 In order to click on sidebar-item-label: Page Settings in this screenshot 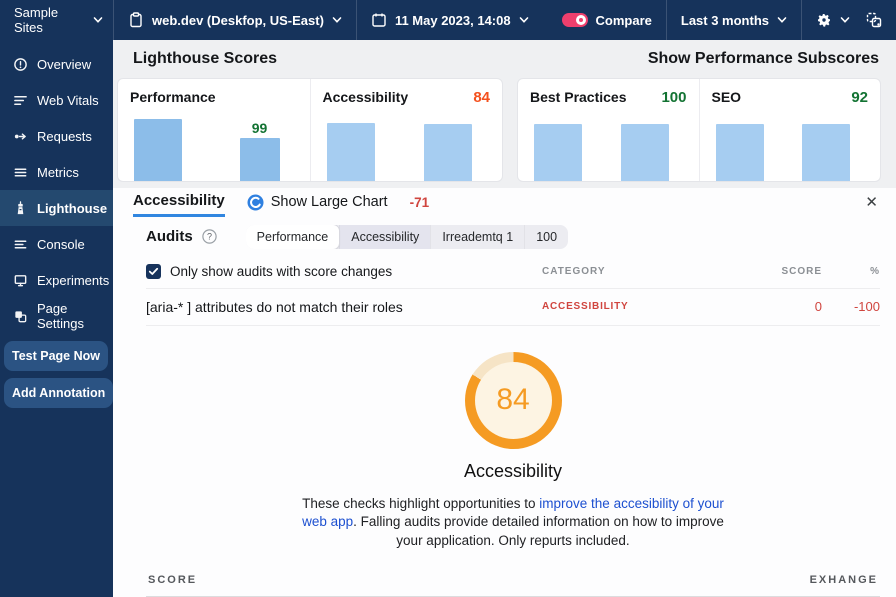, I will do `click(60, 316)`.